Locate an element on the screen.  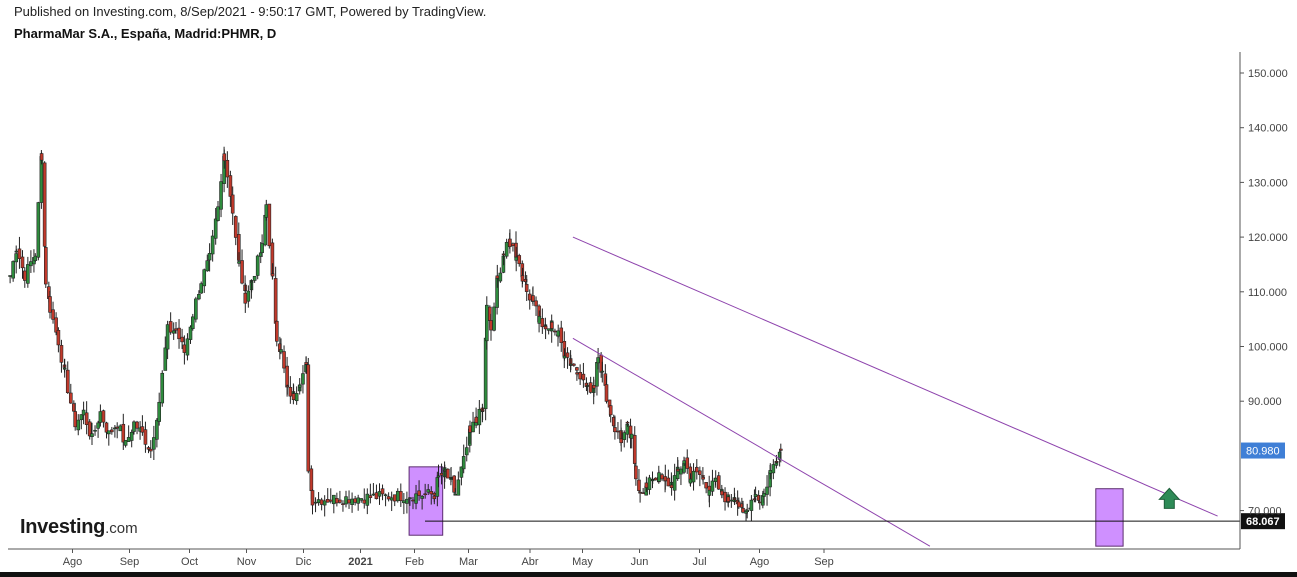
time-tick-label: Sep is located at coordinates (130, 562).